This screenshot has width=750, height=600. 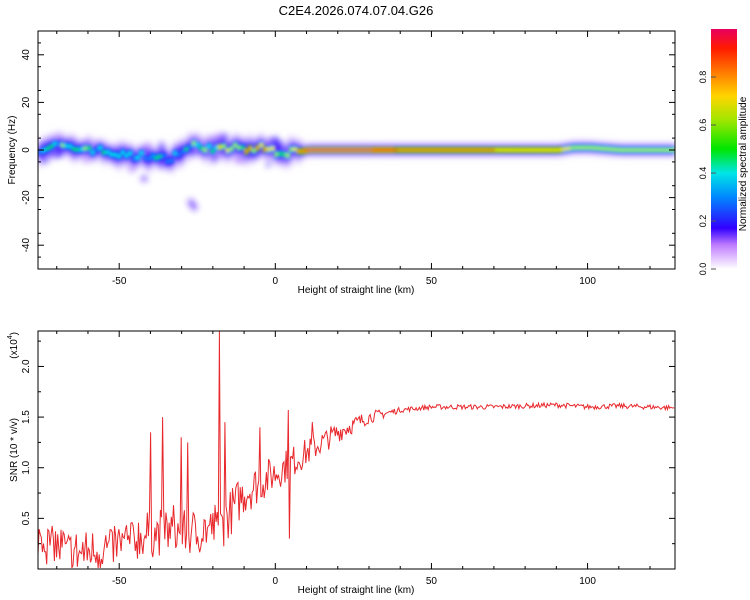 I want to click on spectrogram-ylabel: Frequency (Hz), so click(x=12, y=150).